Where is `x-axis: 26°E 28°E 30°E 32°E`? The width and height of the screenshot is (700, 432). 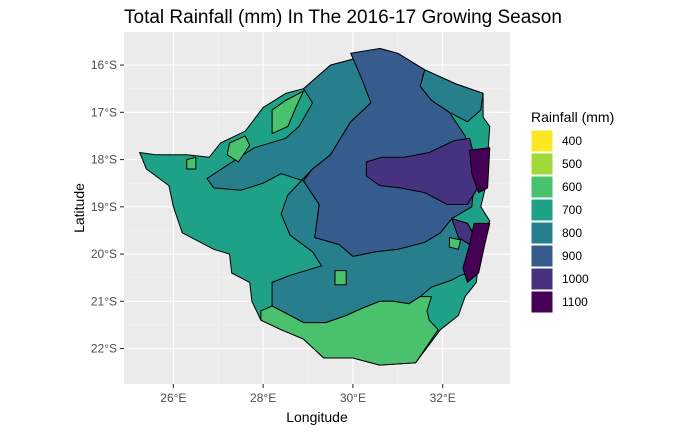
x-axis: 26°E 28°E 30°E 32°E is located at coordinates (308, 394).